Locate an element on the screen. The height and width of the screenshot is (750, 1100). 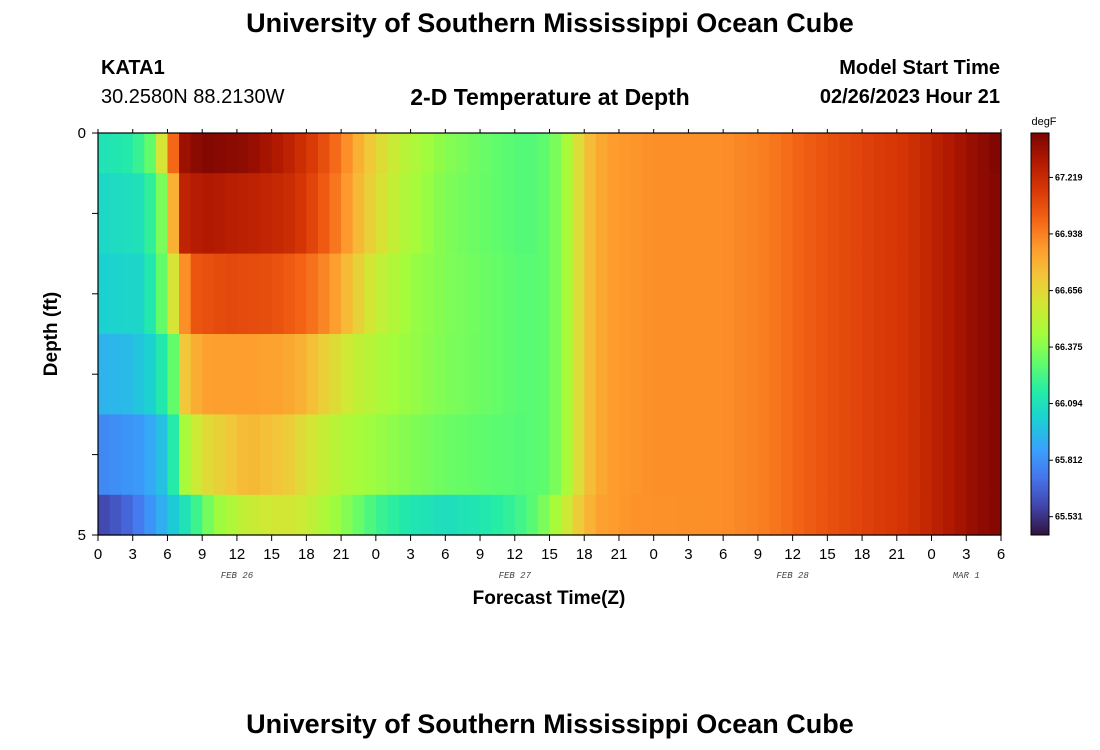
heatmap-cell-l0-h15 is located at coordinates (277, 153).